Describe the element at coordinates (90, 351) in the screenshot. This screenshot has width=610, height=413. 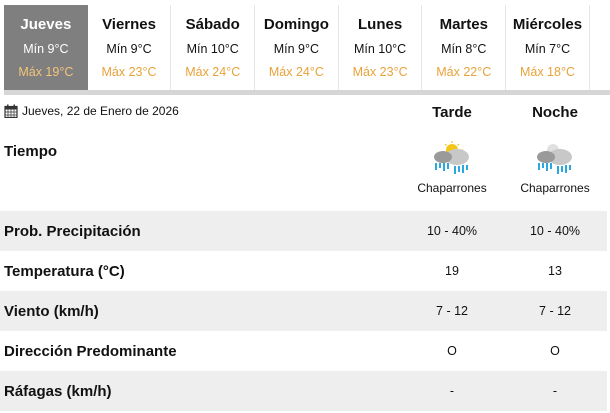
I see `row-label: Dirección Predominante` at that location.